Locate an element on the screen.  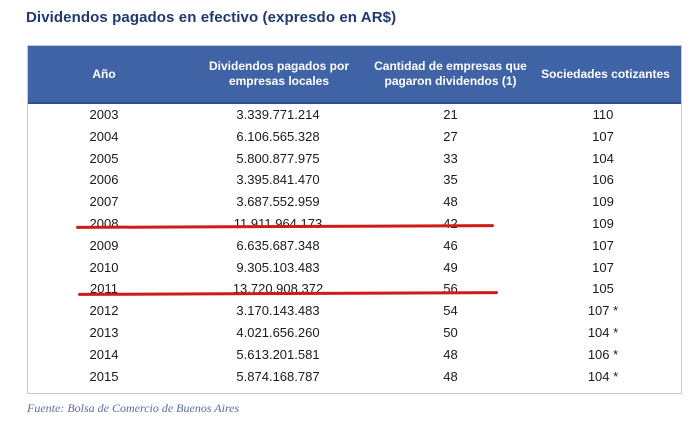
table-row: 2006 3.395.841.470 35 106 is located at coordinates (354, 180).